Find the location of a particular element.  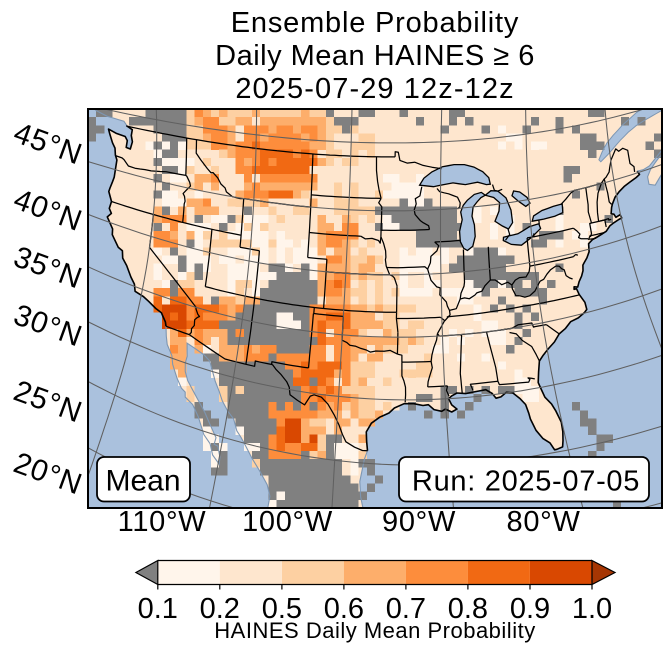

svg-text: 90°W is located at coordinates (419, 522).